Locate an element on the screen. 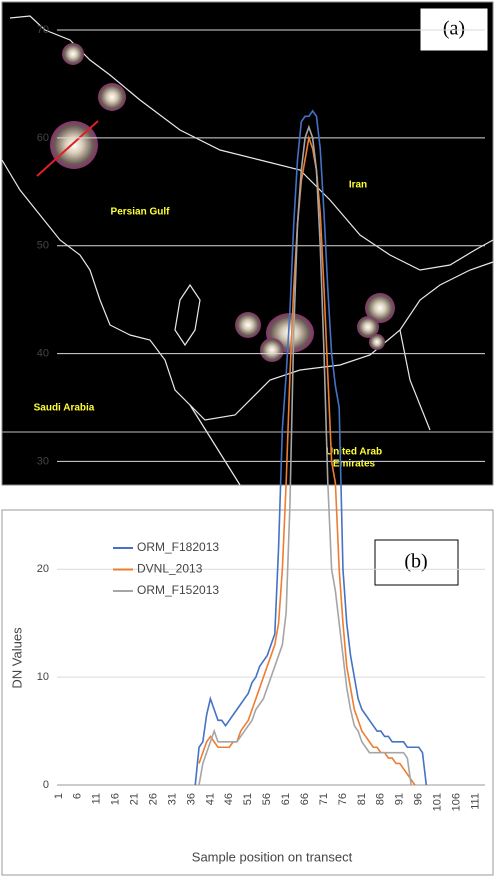 The height and width of the screenshot is (877, 496). y-tick-label: 70 is located at coordinates (43, 30).